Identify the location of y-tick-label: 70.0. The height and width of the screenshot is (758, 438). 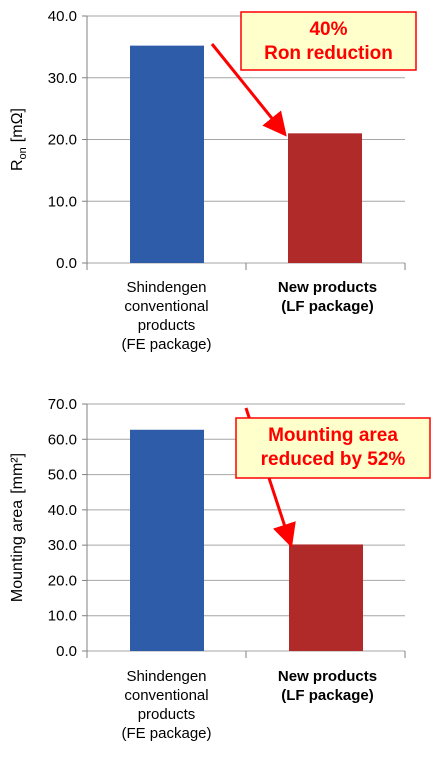
(62, 404).